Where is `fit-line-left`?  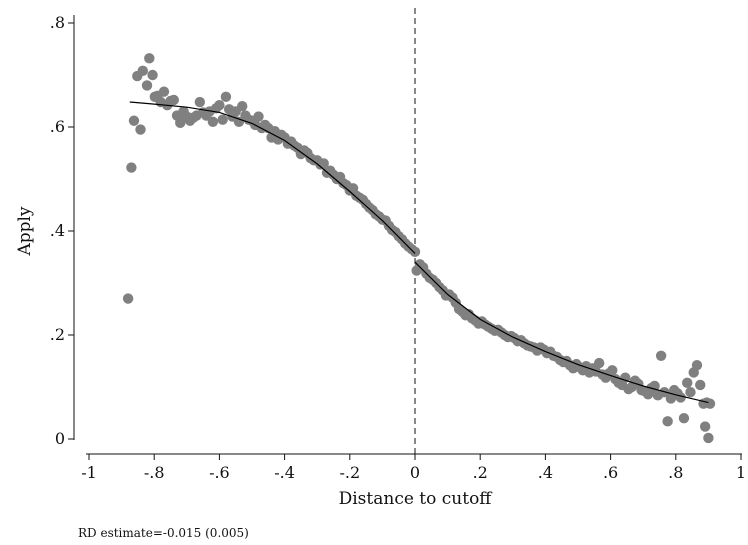 fit-line-left is located at coordinates (272, 177).